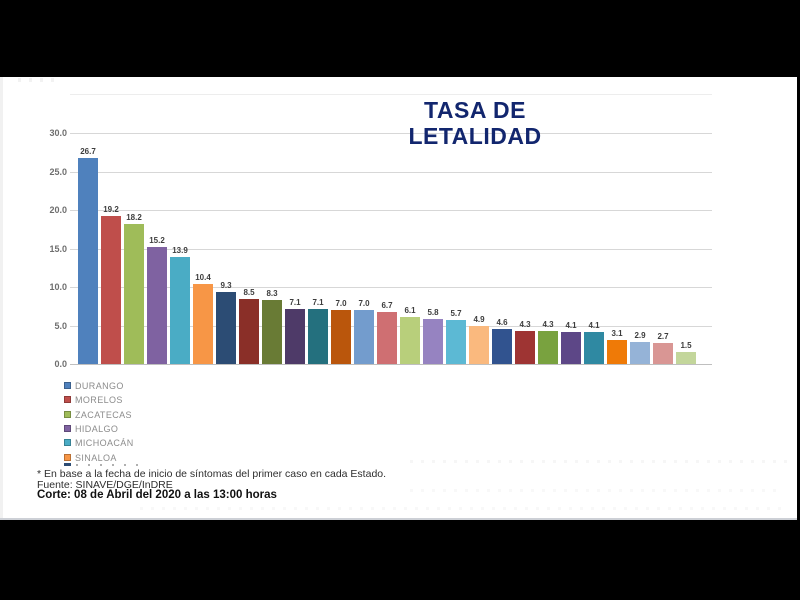 This screenshot has height=600, width=800. Describe the element at coordinates (391, 287) in the screenshot. I see `gridline-10.0` at that location.